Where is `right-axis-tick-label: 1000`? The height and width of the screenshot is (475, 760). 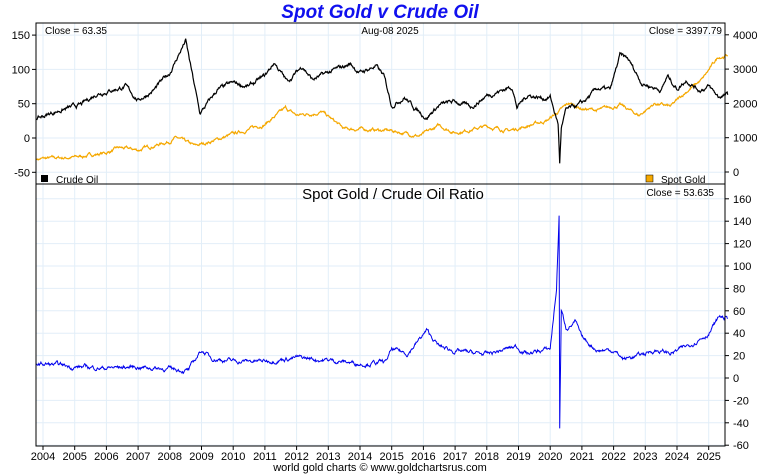 right-axis-tick-label: 1000 is located at coordinates (745, 139).